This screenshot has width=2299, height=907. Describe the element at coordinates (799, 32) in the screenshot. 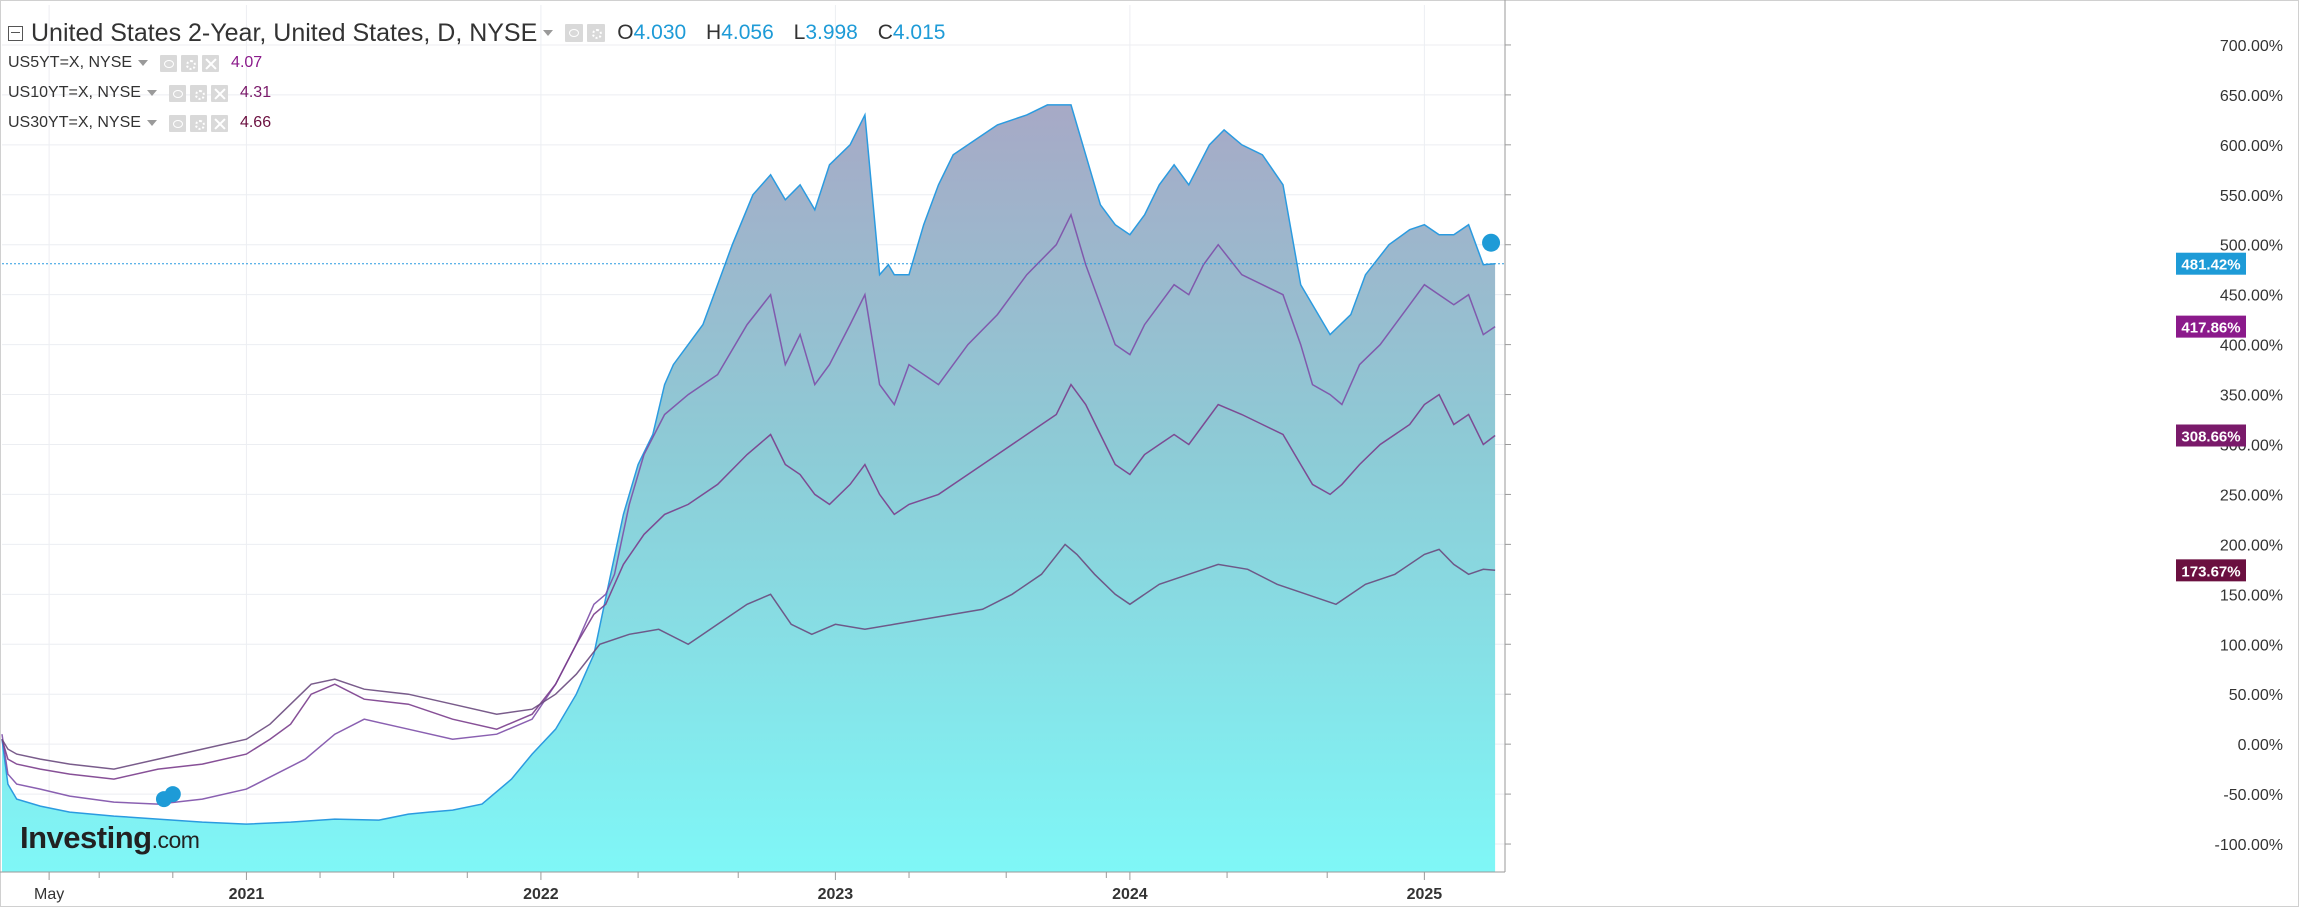

I see `ohlc-low-label: L` at that location.